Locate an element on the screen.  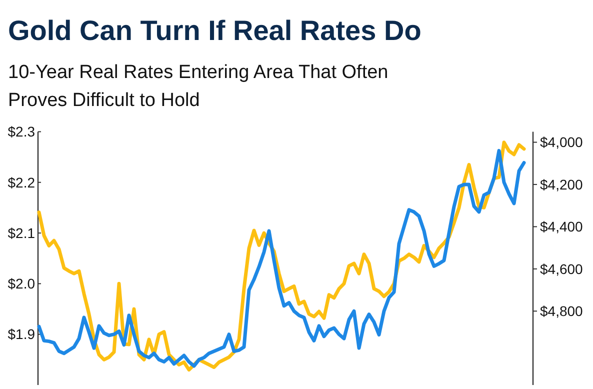
y2-tick-label: $4,000 is located at coordinates (562, 142).